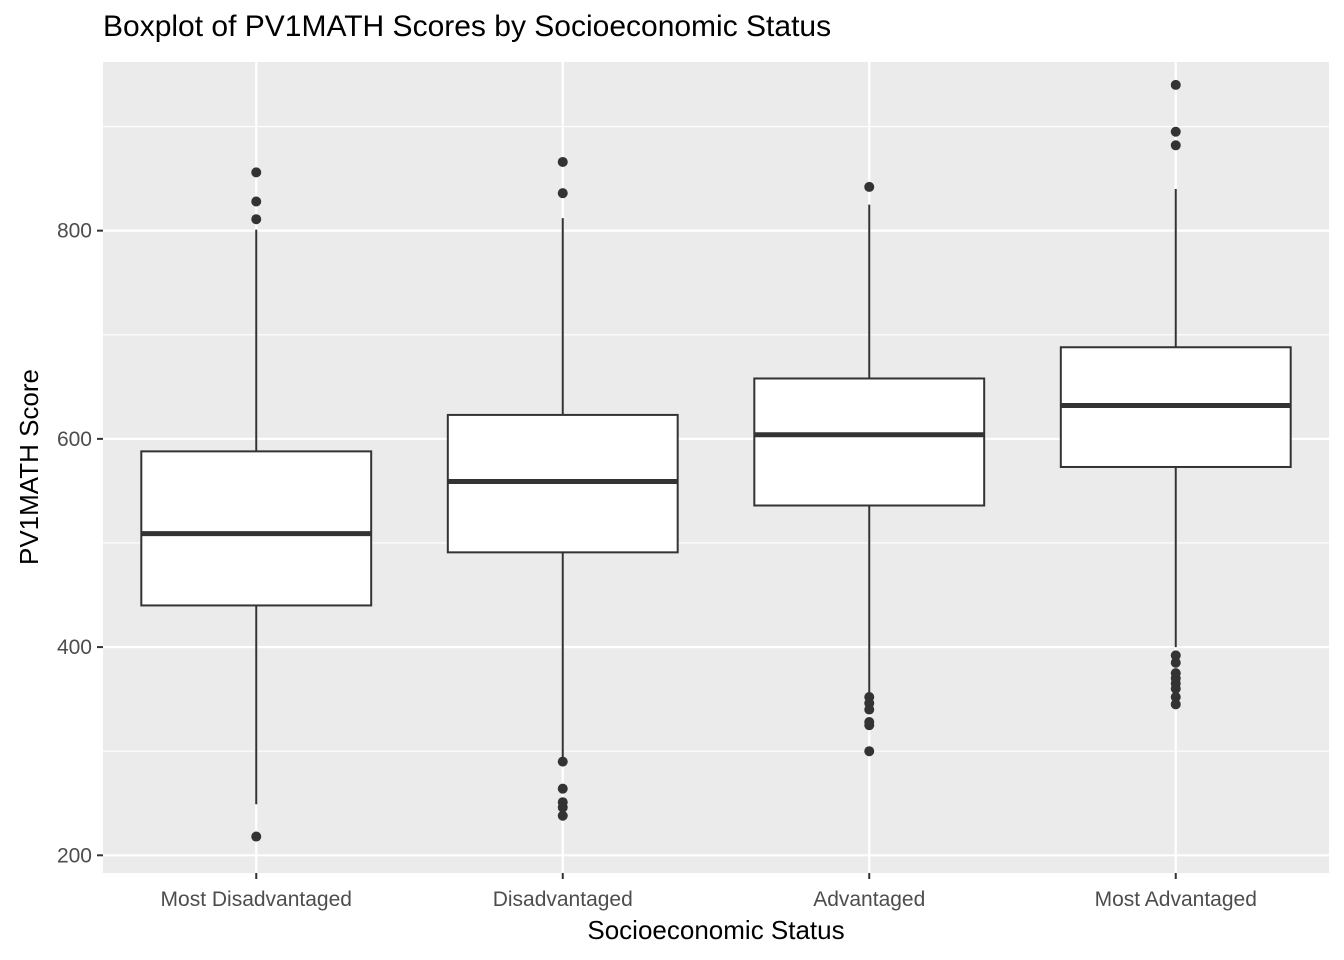 This screenshot has width=1344, height=960. Describe the element at coordinates (869, 899) in the screenshot. I see `x-tick-label: Advantaged` at that location.